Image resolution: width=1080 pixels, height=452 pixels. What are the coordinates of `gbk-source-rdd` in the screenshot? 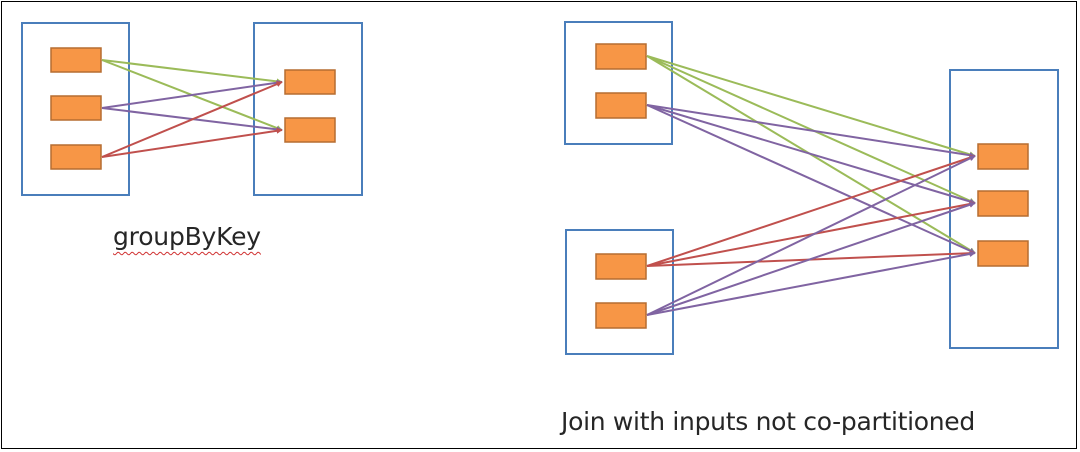 It's located at (75, 109).